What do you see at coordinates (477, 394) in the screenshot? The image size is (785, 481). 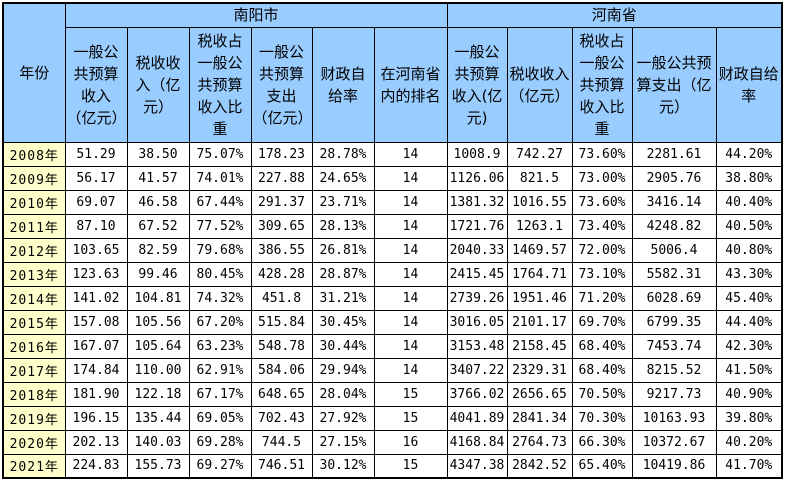 I see `table-cell: 3766.02` at bounding box center [477, 394].